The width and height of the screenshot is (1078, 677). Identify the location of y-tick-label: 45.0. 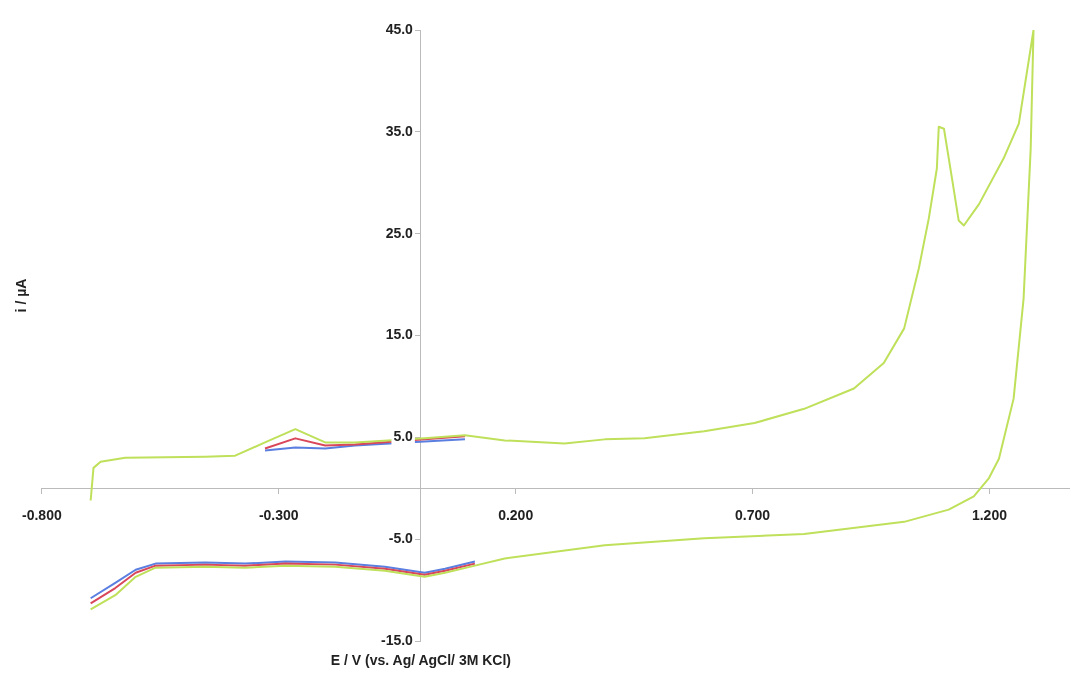
(399, 28).